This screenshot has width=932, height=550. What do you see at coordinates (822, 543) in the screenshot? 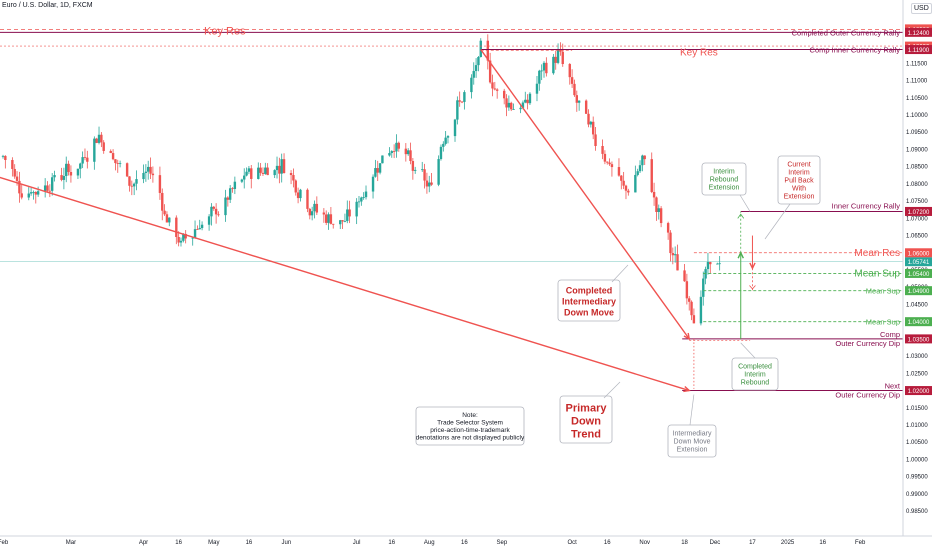
I see `x-tick-label: 16` at bounding box center [822, 543].